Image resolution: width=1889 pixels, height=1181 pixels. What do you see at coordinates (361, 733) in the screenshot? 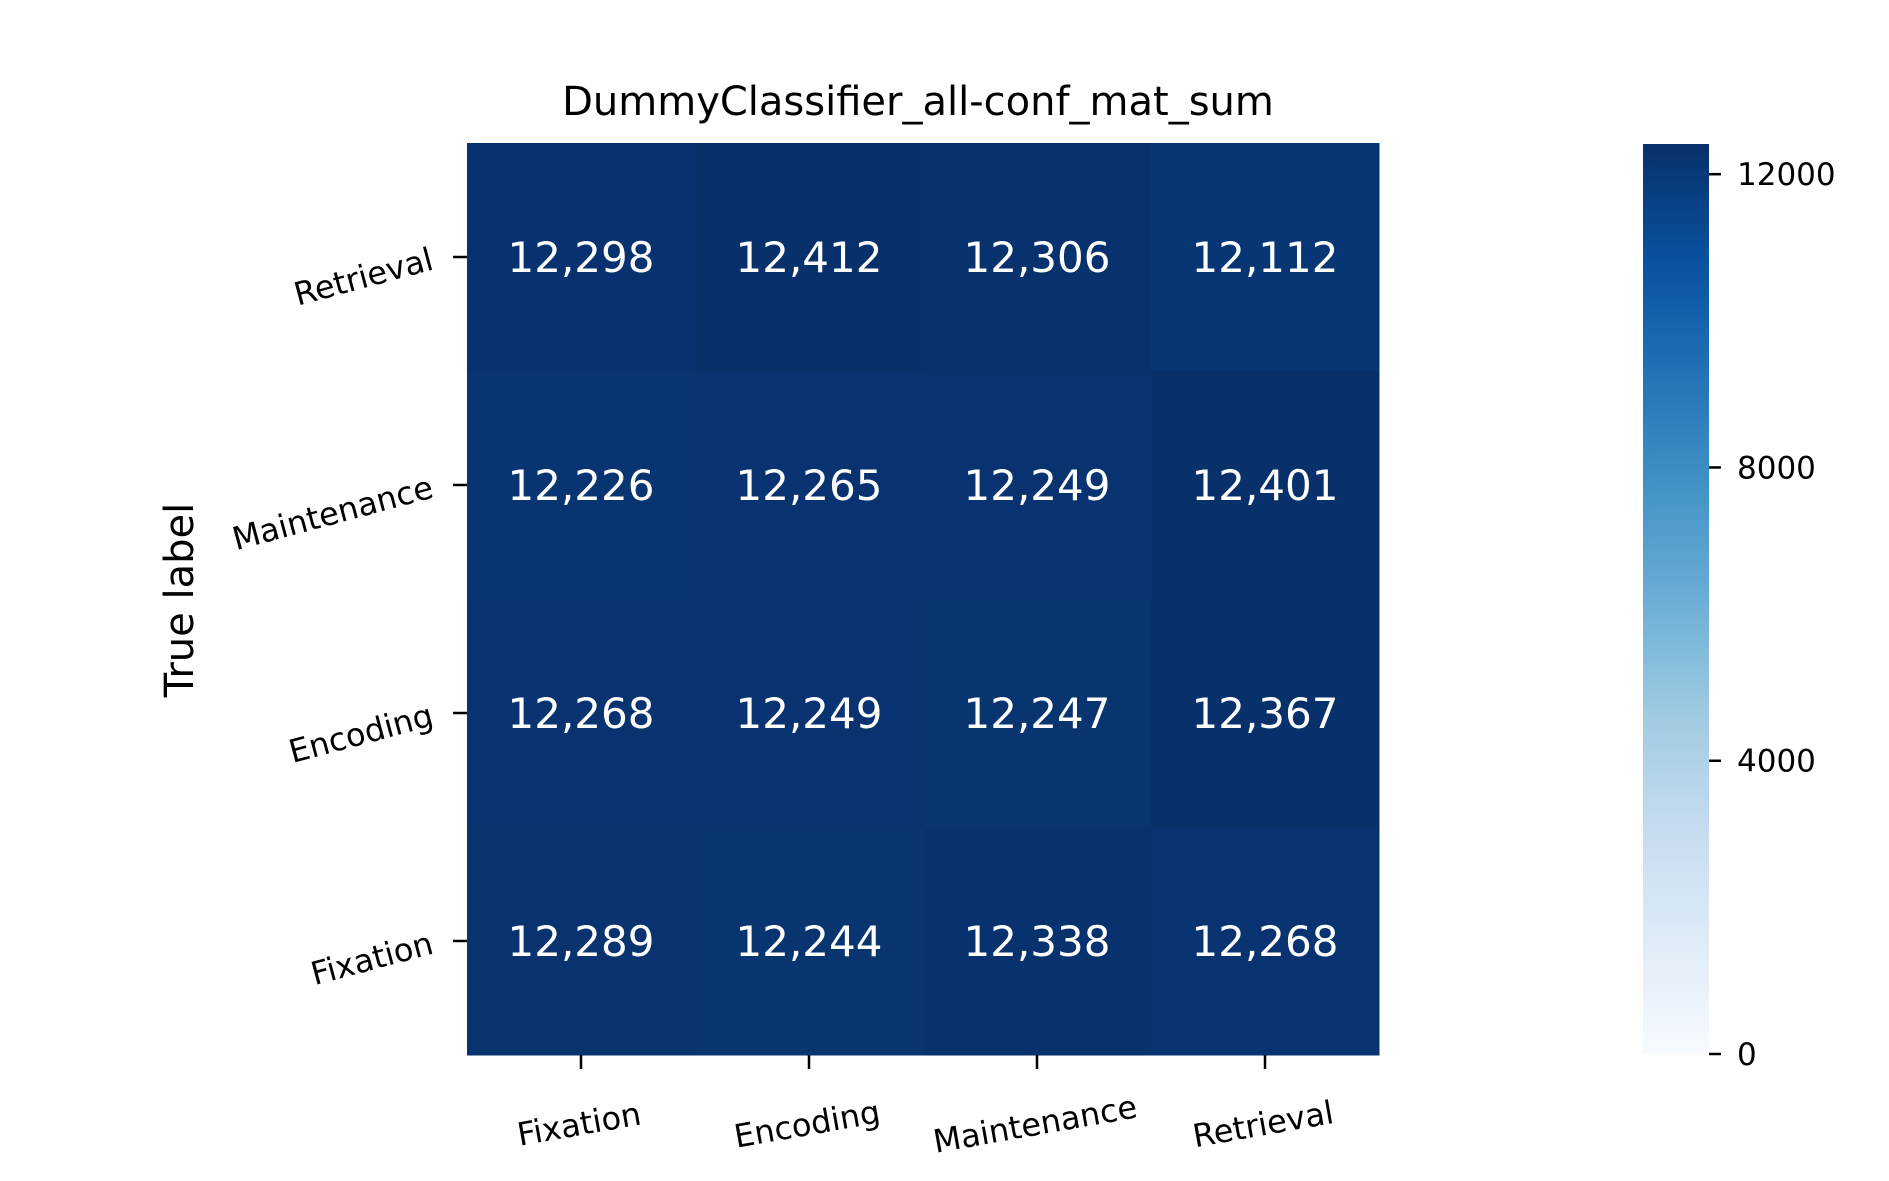
I see `y-tick-label: Encoding` at bounding box center [361, 733].